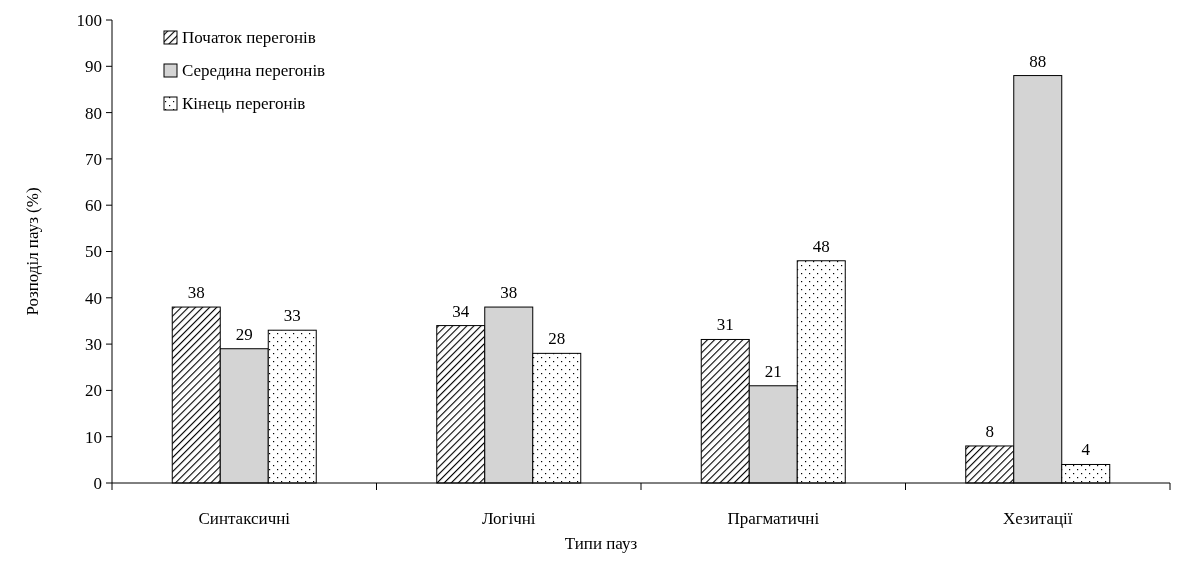 The height and width of the screenshot is (561, 1177). Describe the element at coordinates (725, 325) in the screenshot. I see `data-label: 31` at that location.